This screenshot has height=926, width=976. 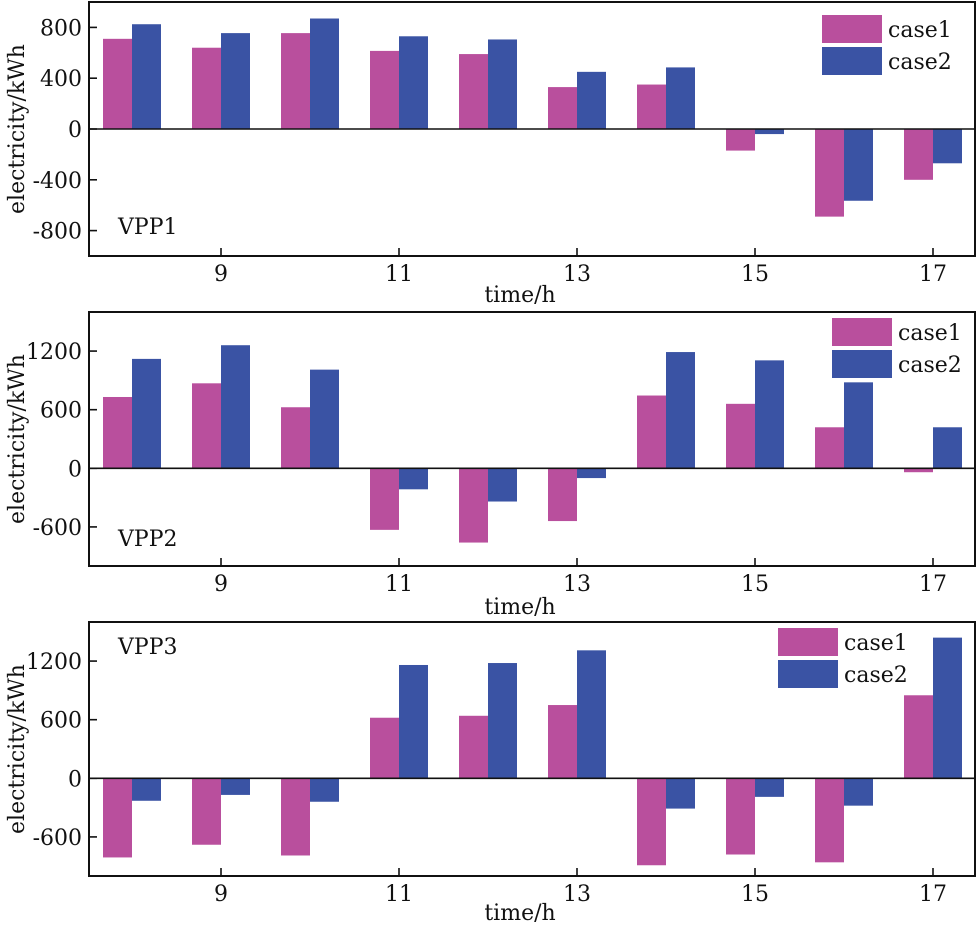 What do you see at coordinates (147, 647) in the screenshot?
I see `panel-label: VPP3` at bounding box center [147, 647].